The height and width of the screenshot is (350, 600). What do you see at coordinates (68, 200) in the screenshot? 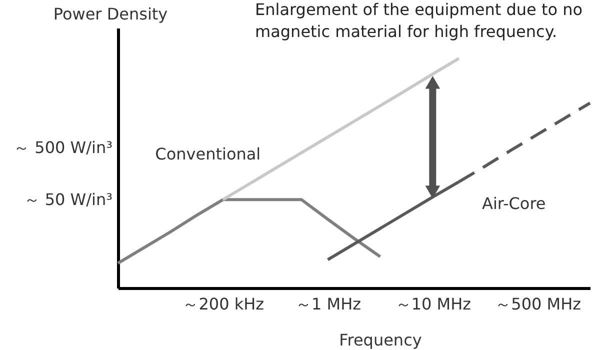
I see `y-tick-label: ～ 50 W/in³` at bounding box center [68, 200].